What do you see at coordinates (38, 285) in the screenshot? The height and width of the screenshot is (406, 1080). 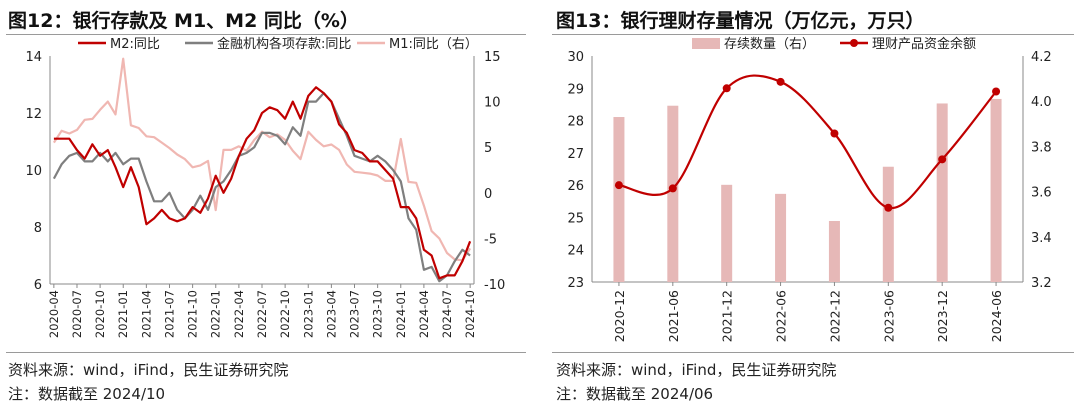 I see `y-left-tick-label: 6` at bounding box center [38, 285].